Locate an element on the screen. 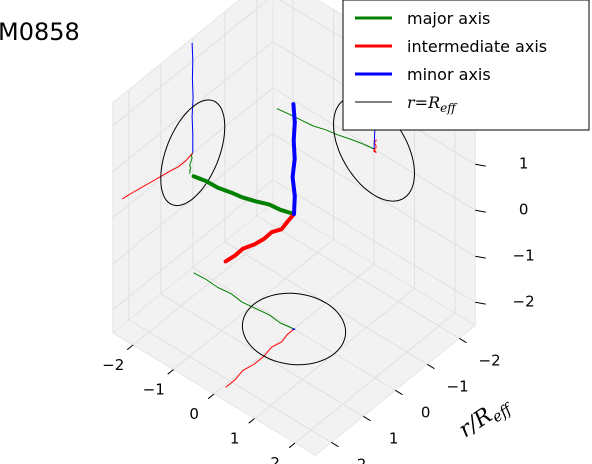  legend-label-R: R is located at coordinates (433, 102).